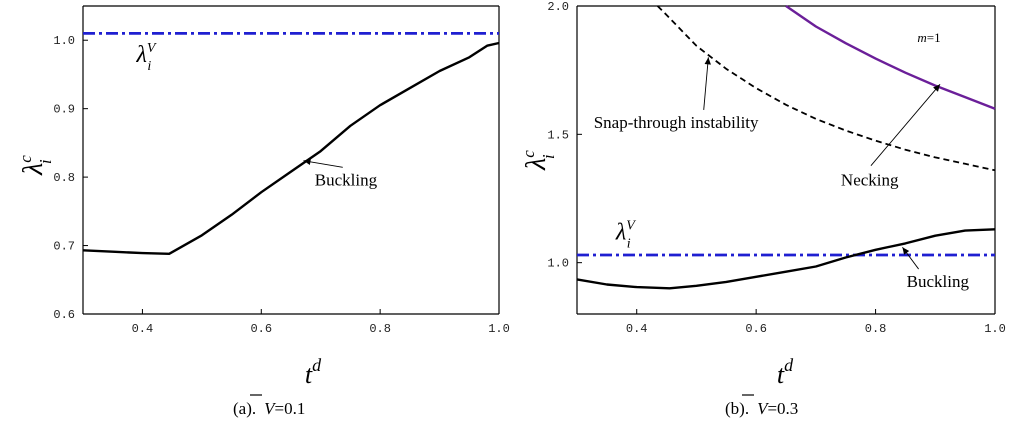 Image resolution: width=1010 pixels, height=423 pixels. I want to click on panel-b-lambda-v-base: λ, so click(620, 233).